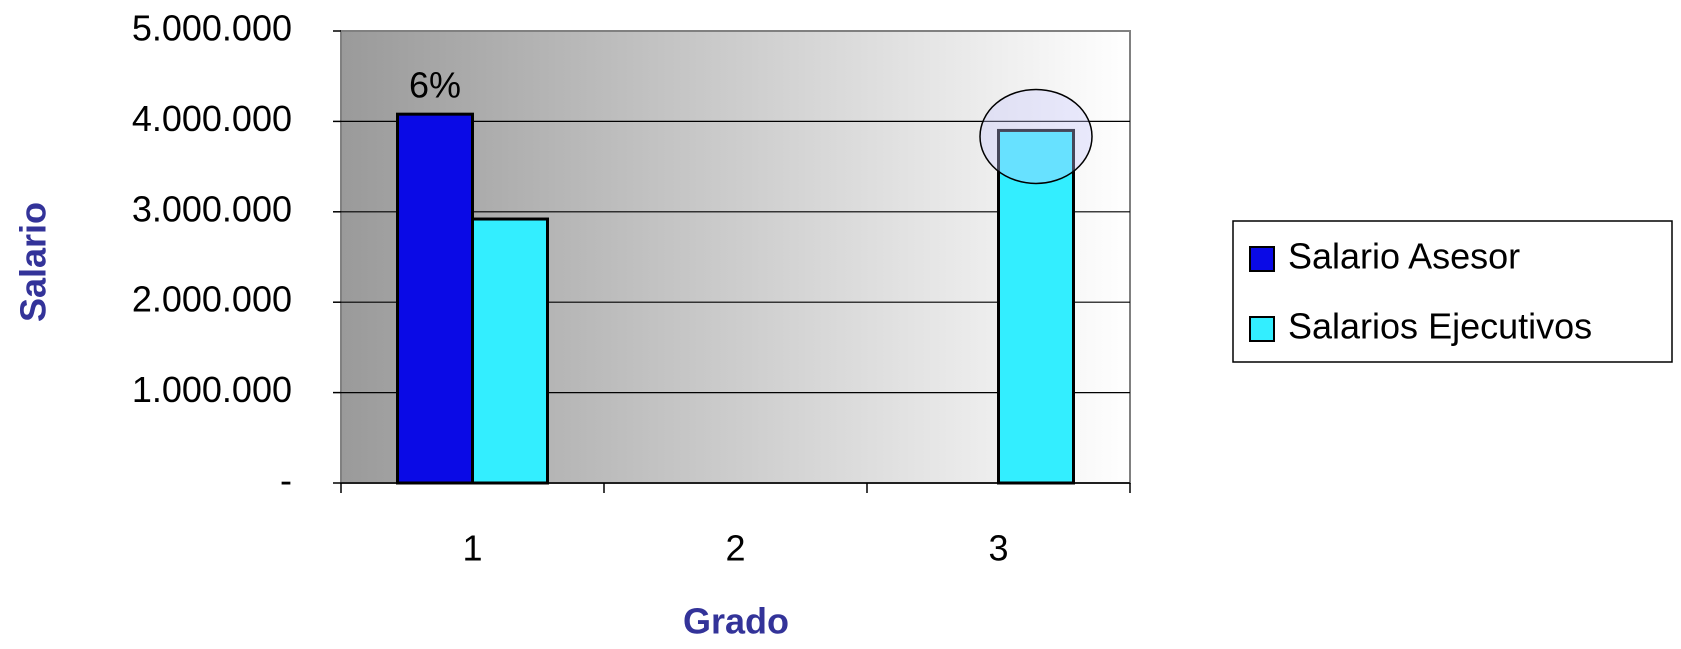 The width and height of the screenshot is (1681, 649). What do you see at coordinates (212, 118) in the screenshot?
I see `y-tick-label: 4.000.000` at bounding box center [212, 118].